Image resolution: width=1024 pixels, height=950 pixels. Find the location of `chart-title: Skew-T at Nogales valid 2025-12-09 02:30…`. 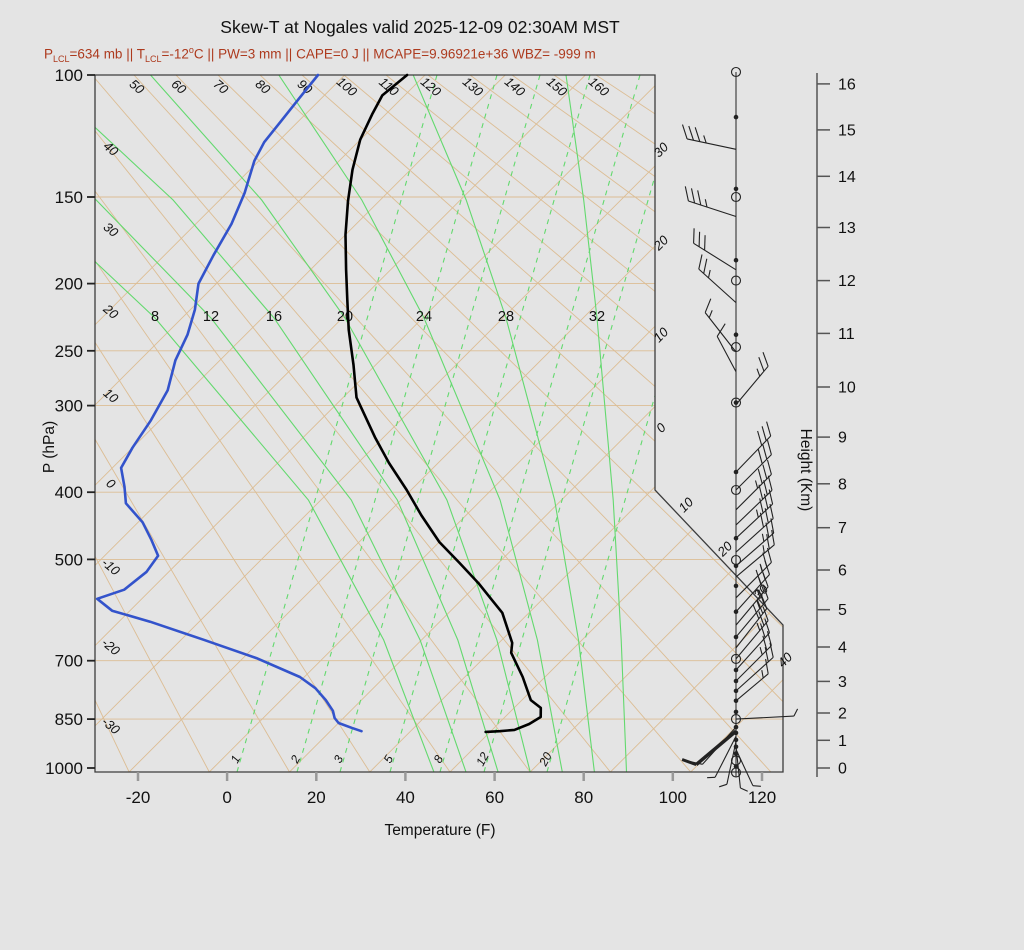

chart-title: Skew-T at Nogales valid 2025-12-09 02:30… is located at coordinates (420, 27).